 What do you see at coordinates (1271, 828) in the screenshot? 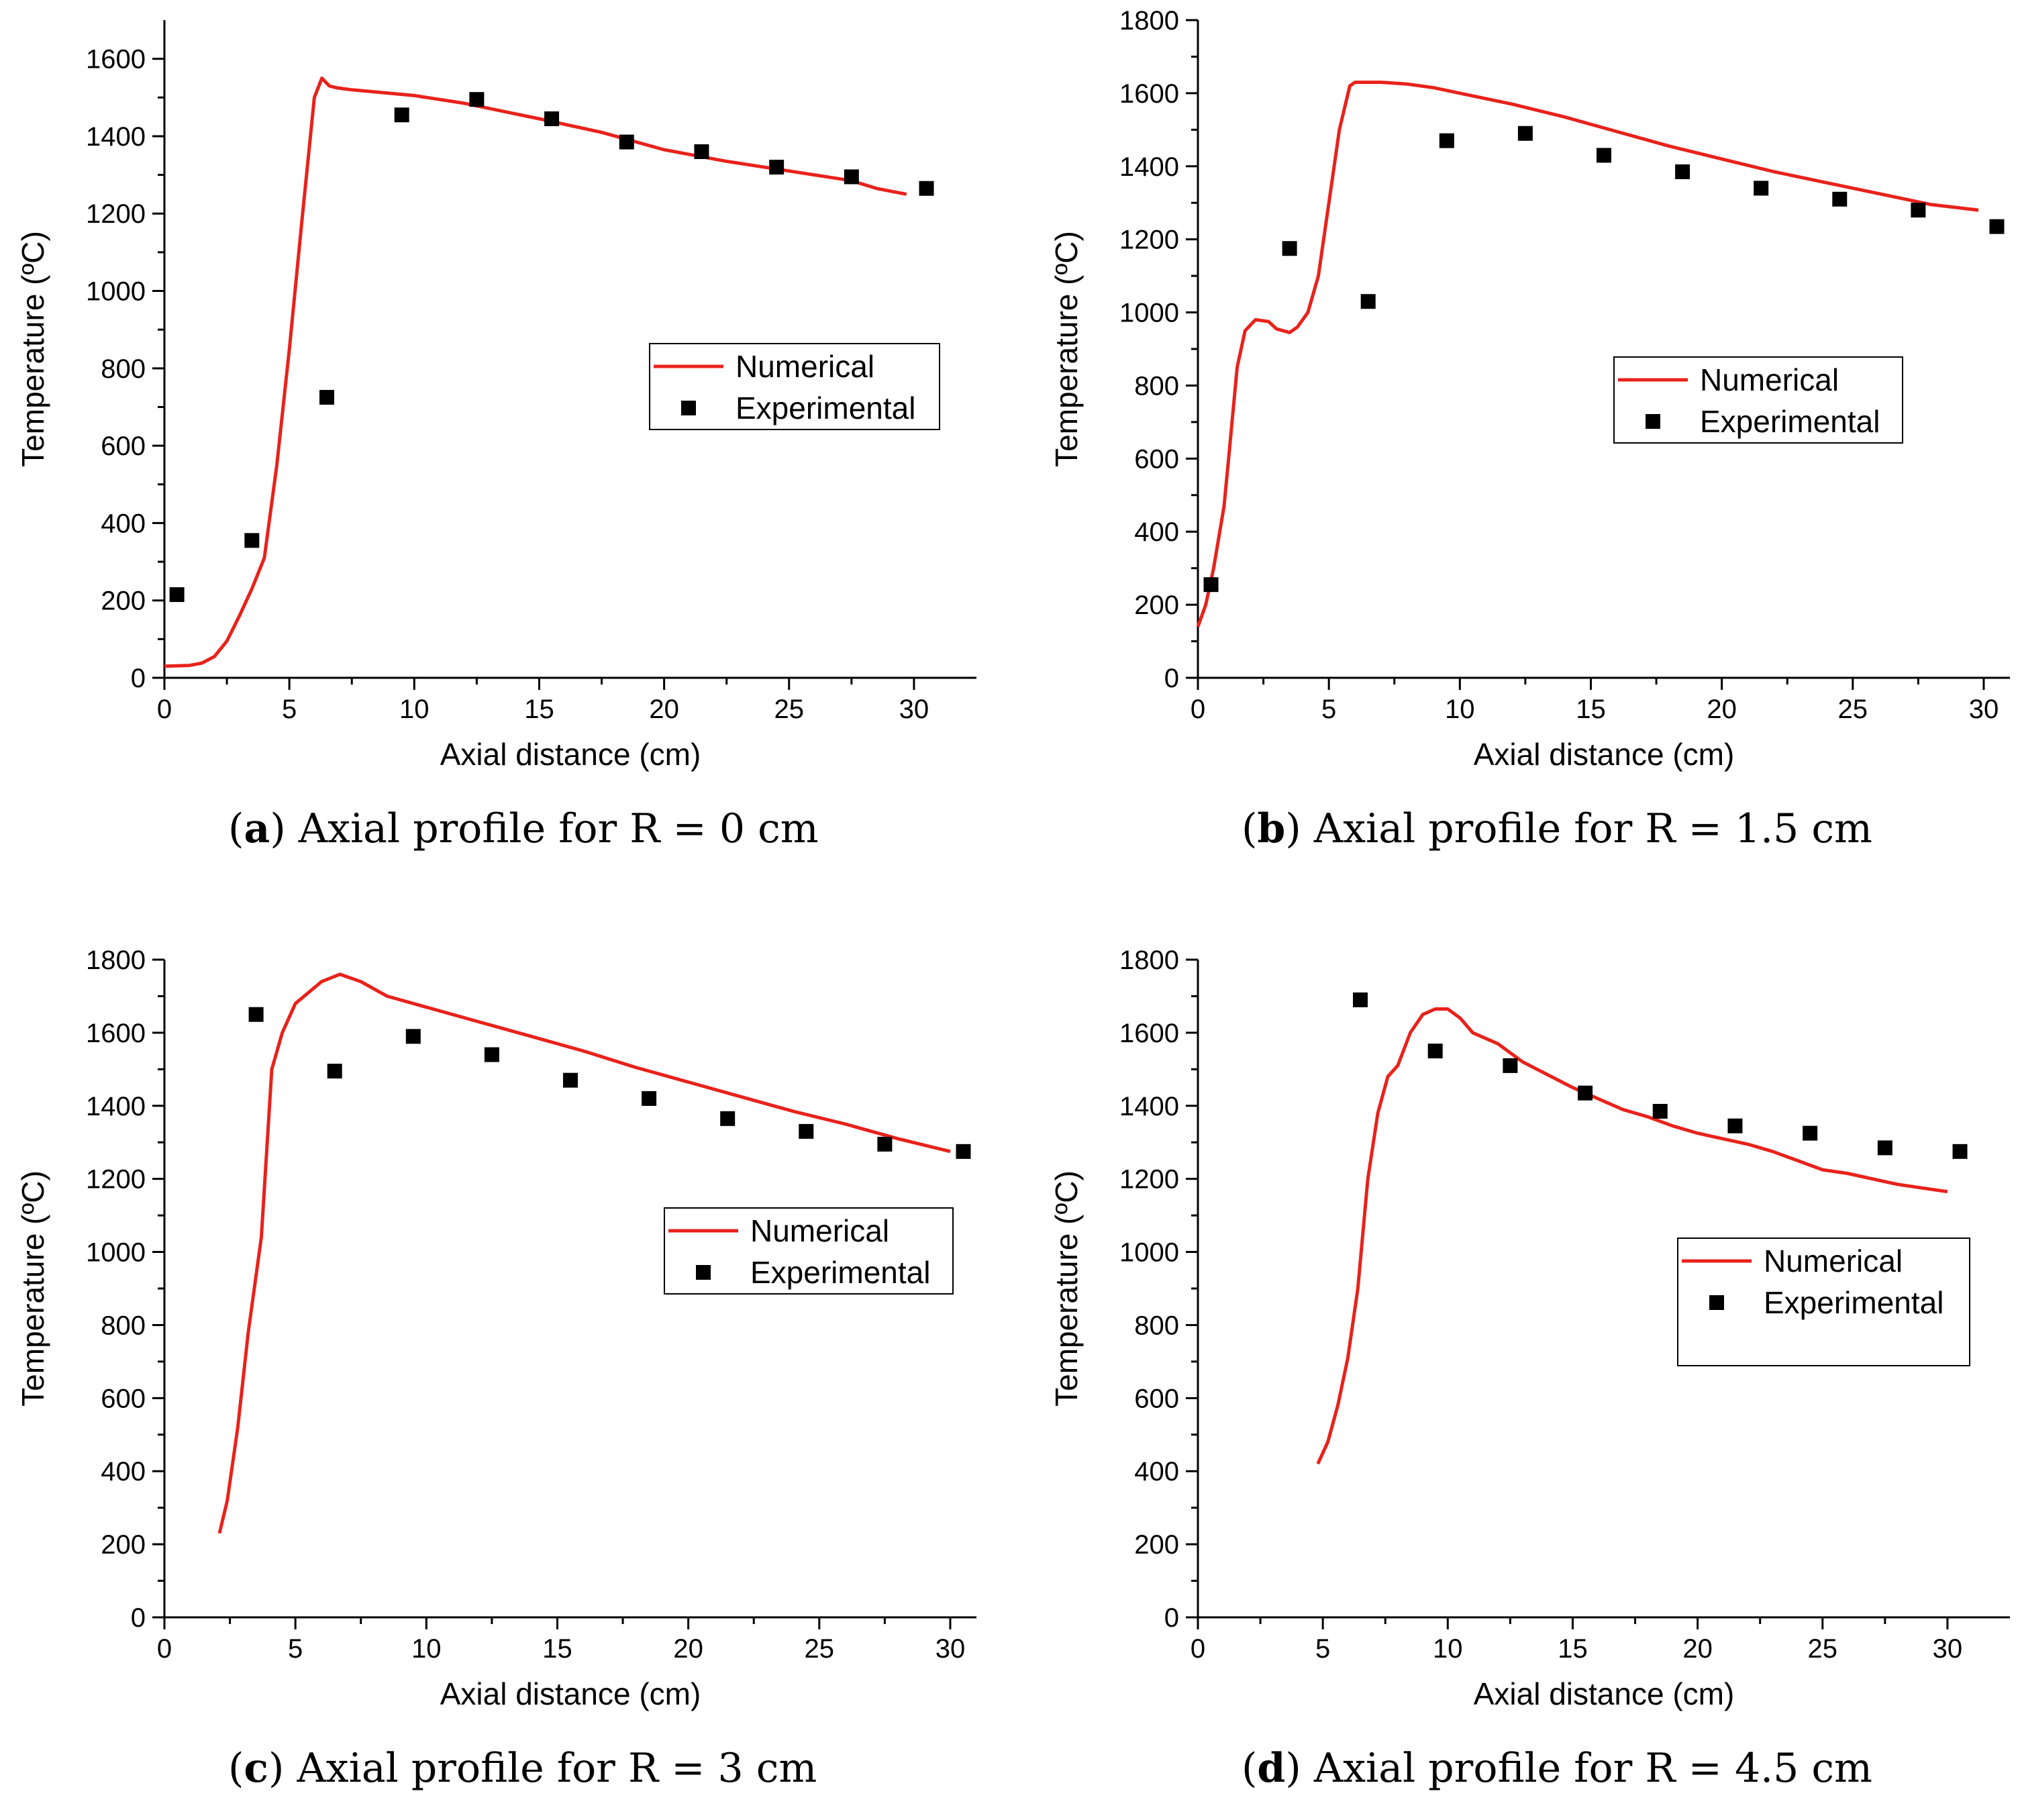
I see `caption-letter: b` at bounding box center [1271, 828].